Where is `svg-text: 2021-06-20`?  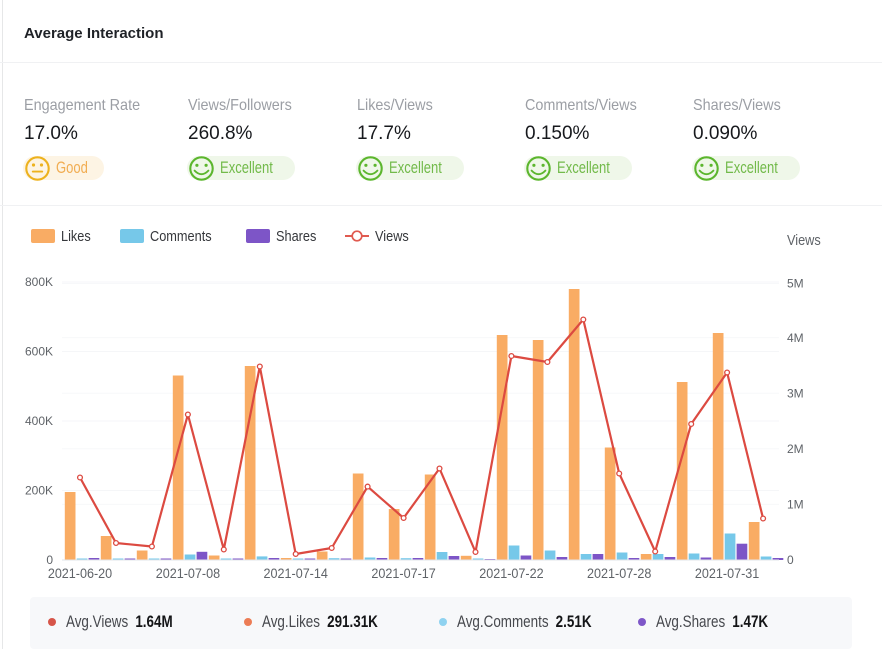
svg-text: 2021-06-20 is located at coordinates (80, 573).